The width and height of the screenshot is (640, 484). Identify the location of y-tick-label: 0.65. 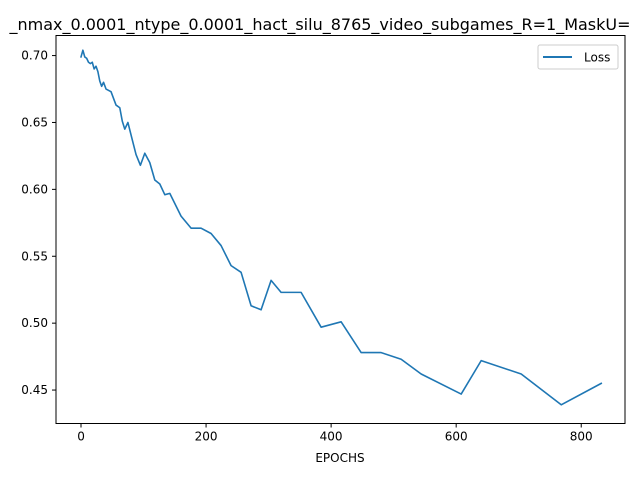
(34, 122).